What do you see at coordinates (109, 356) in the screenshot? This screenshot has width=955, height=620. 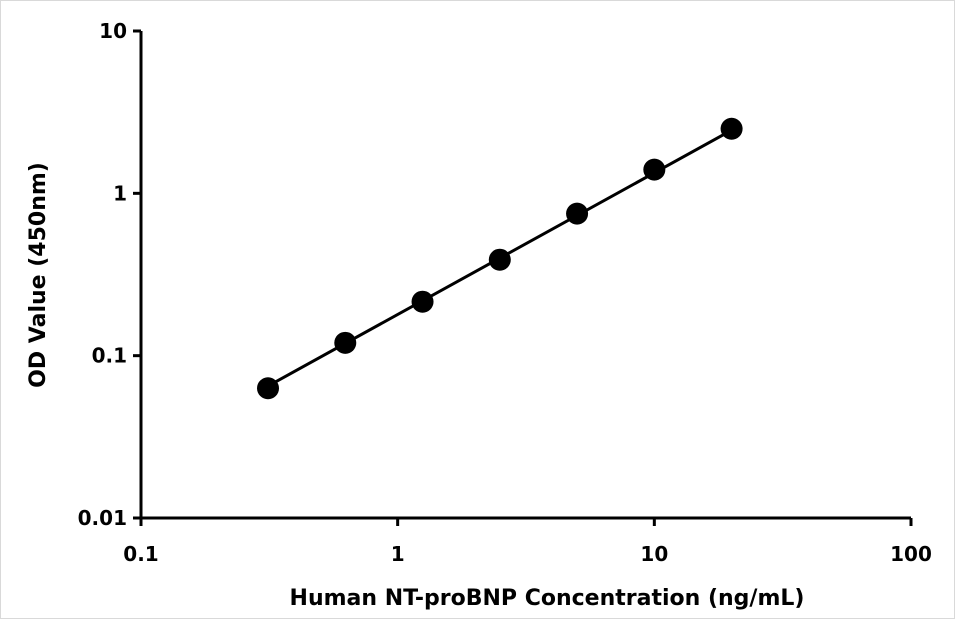 I see `y-tick-label: 0.1` at bounding box center [109, 356].